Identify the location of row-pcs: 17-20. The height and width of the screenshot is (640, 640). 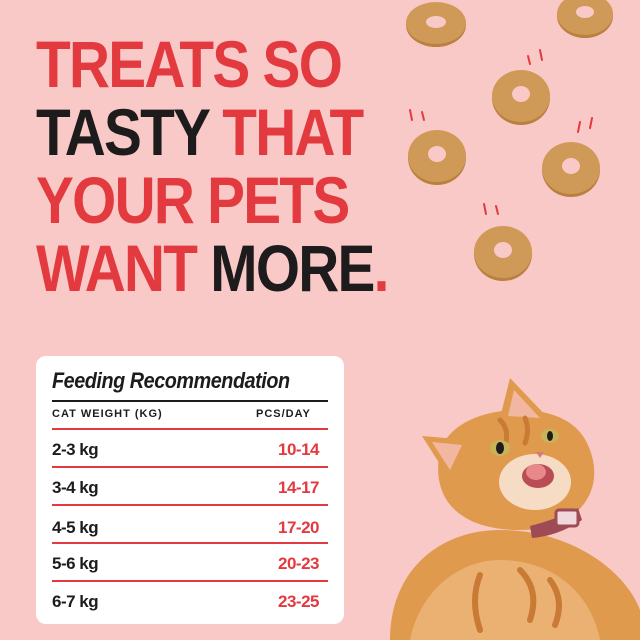
(298, 527).